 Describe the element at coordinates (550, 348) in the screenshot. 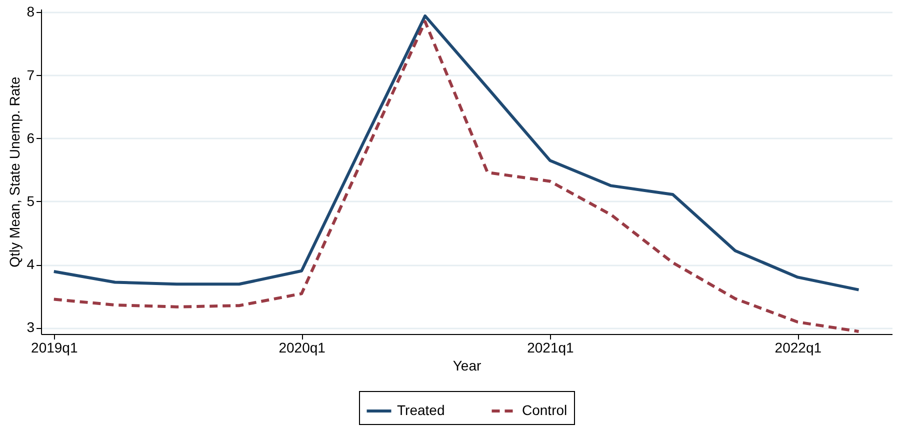

I see `x-tick-label: 2021q1` at that location.